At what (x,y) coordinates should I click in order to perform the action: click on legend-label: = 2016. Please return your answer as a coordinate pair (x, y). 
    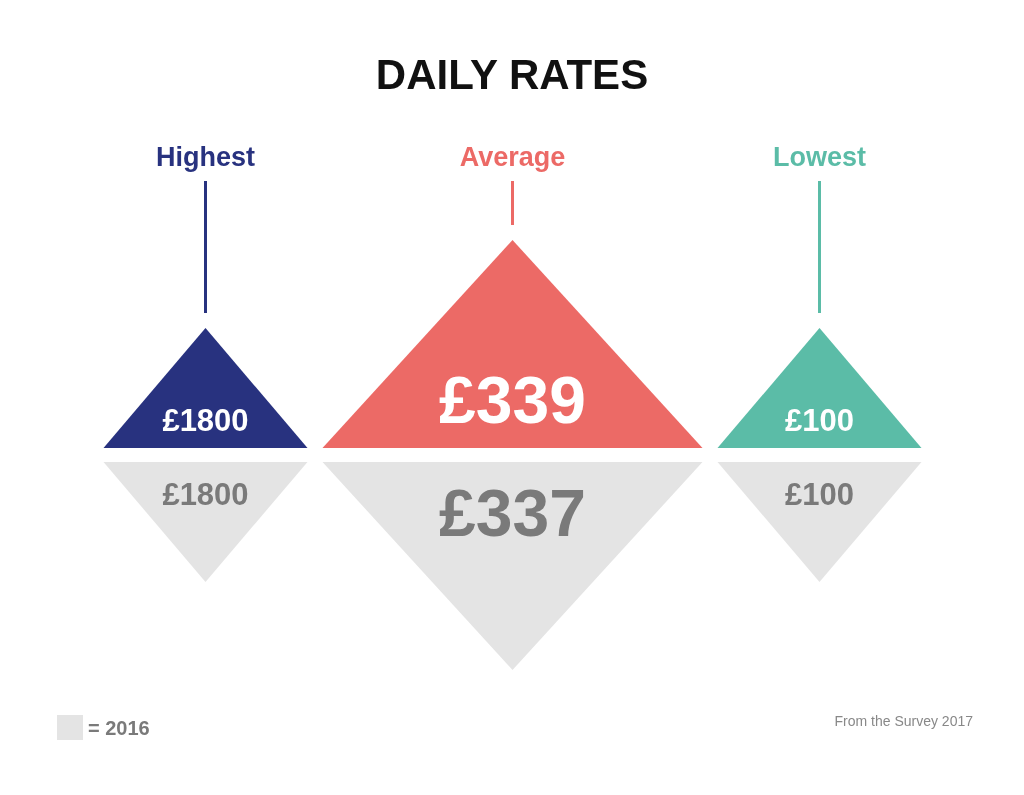
    Looking at the image, I should click on (119, 727).